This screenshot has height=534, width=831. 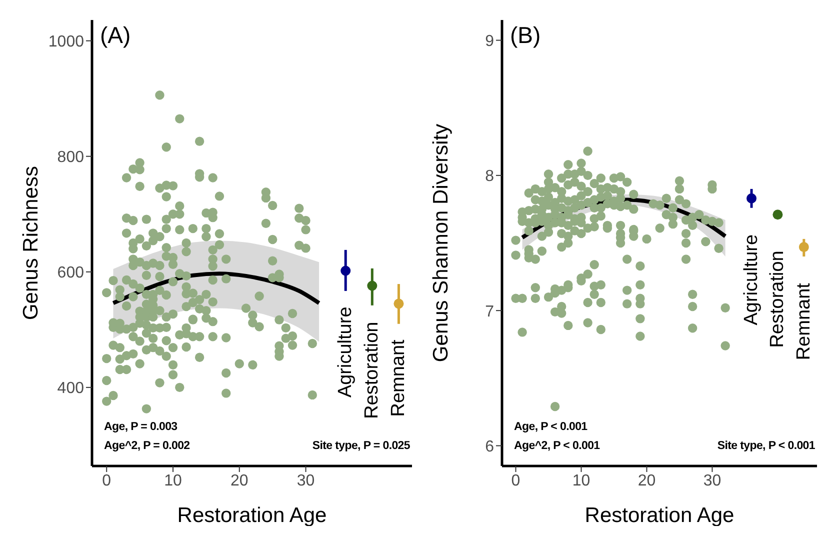 What do you see at coordinates (766, 446) in the screenshot?
I see `annotation: Site type, P < 0.001` at bounding box center [766, 446].